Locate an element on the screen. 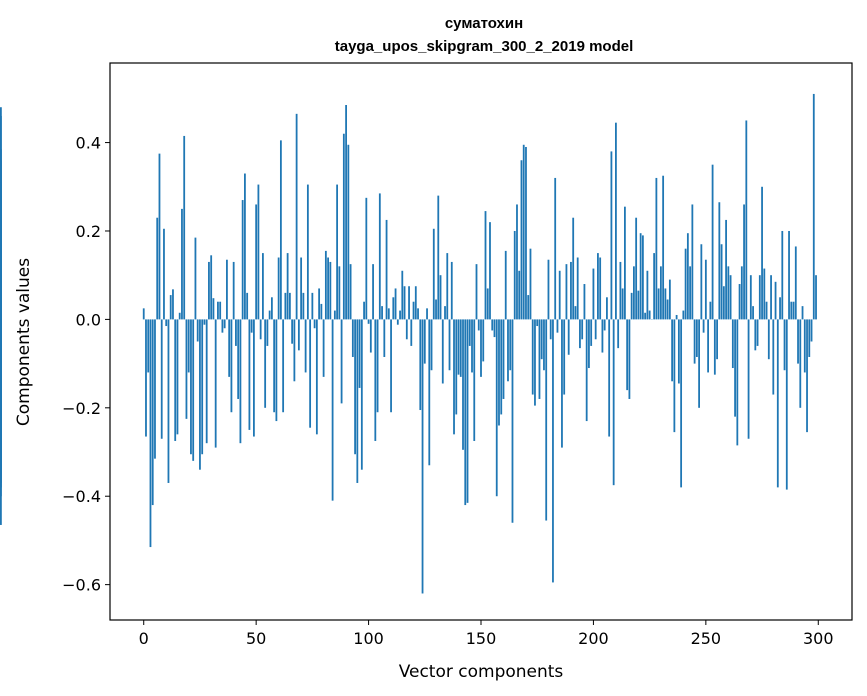 This screenshot has height=696, width=867. y-tick-label-1: −0.4 is located at coordinates (81, 496).